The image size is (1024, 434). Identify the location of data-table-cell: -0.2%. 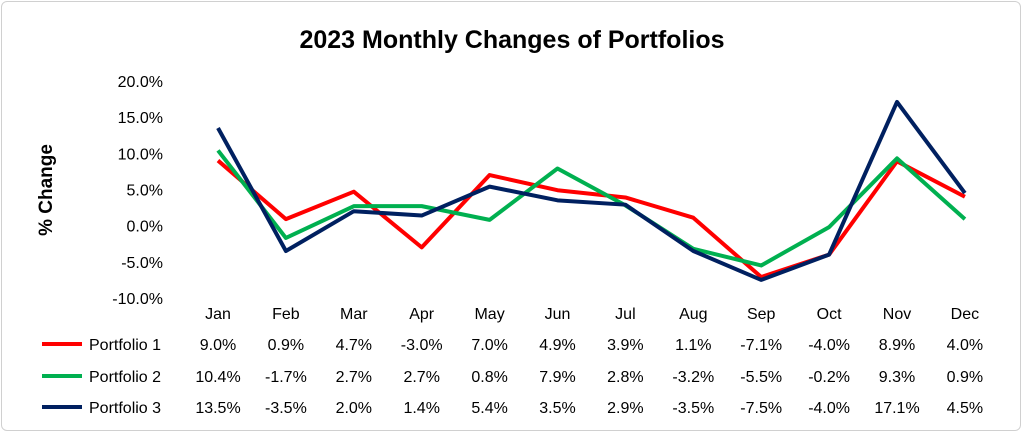
(829, 377).